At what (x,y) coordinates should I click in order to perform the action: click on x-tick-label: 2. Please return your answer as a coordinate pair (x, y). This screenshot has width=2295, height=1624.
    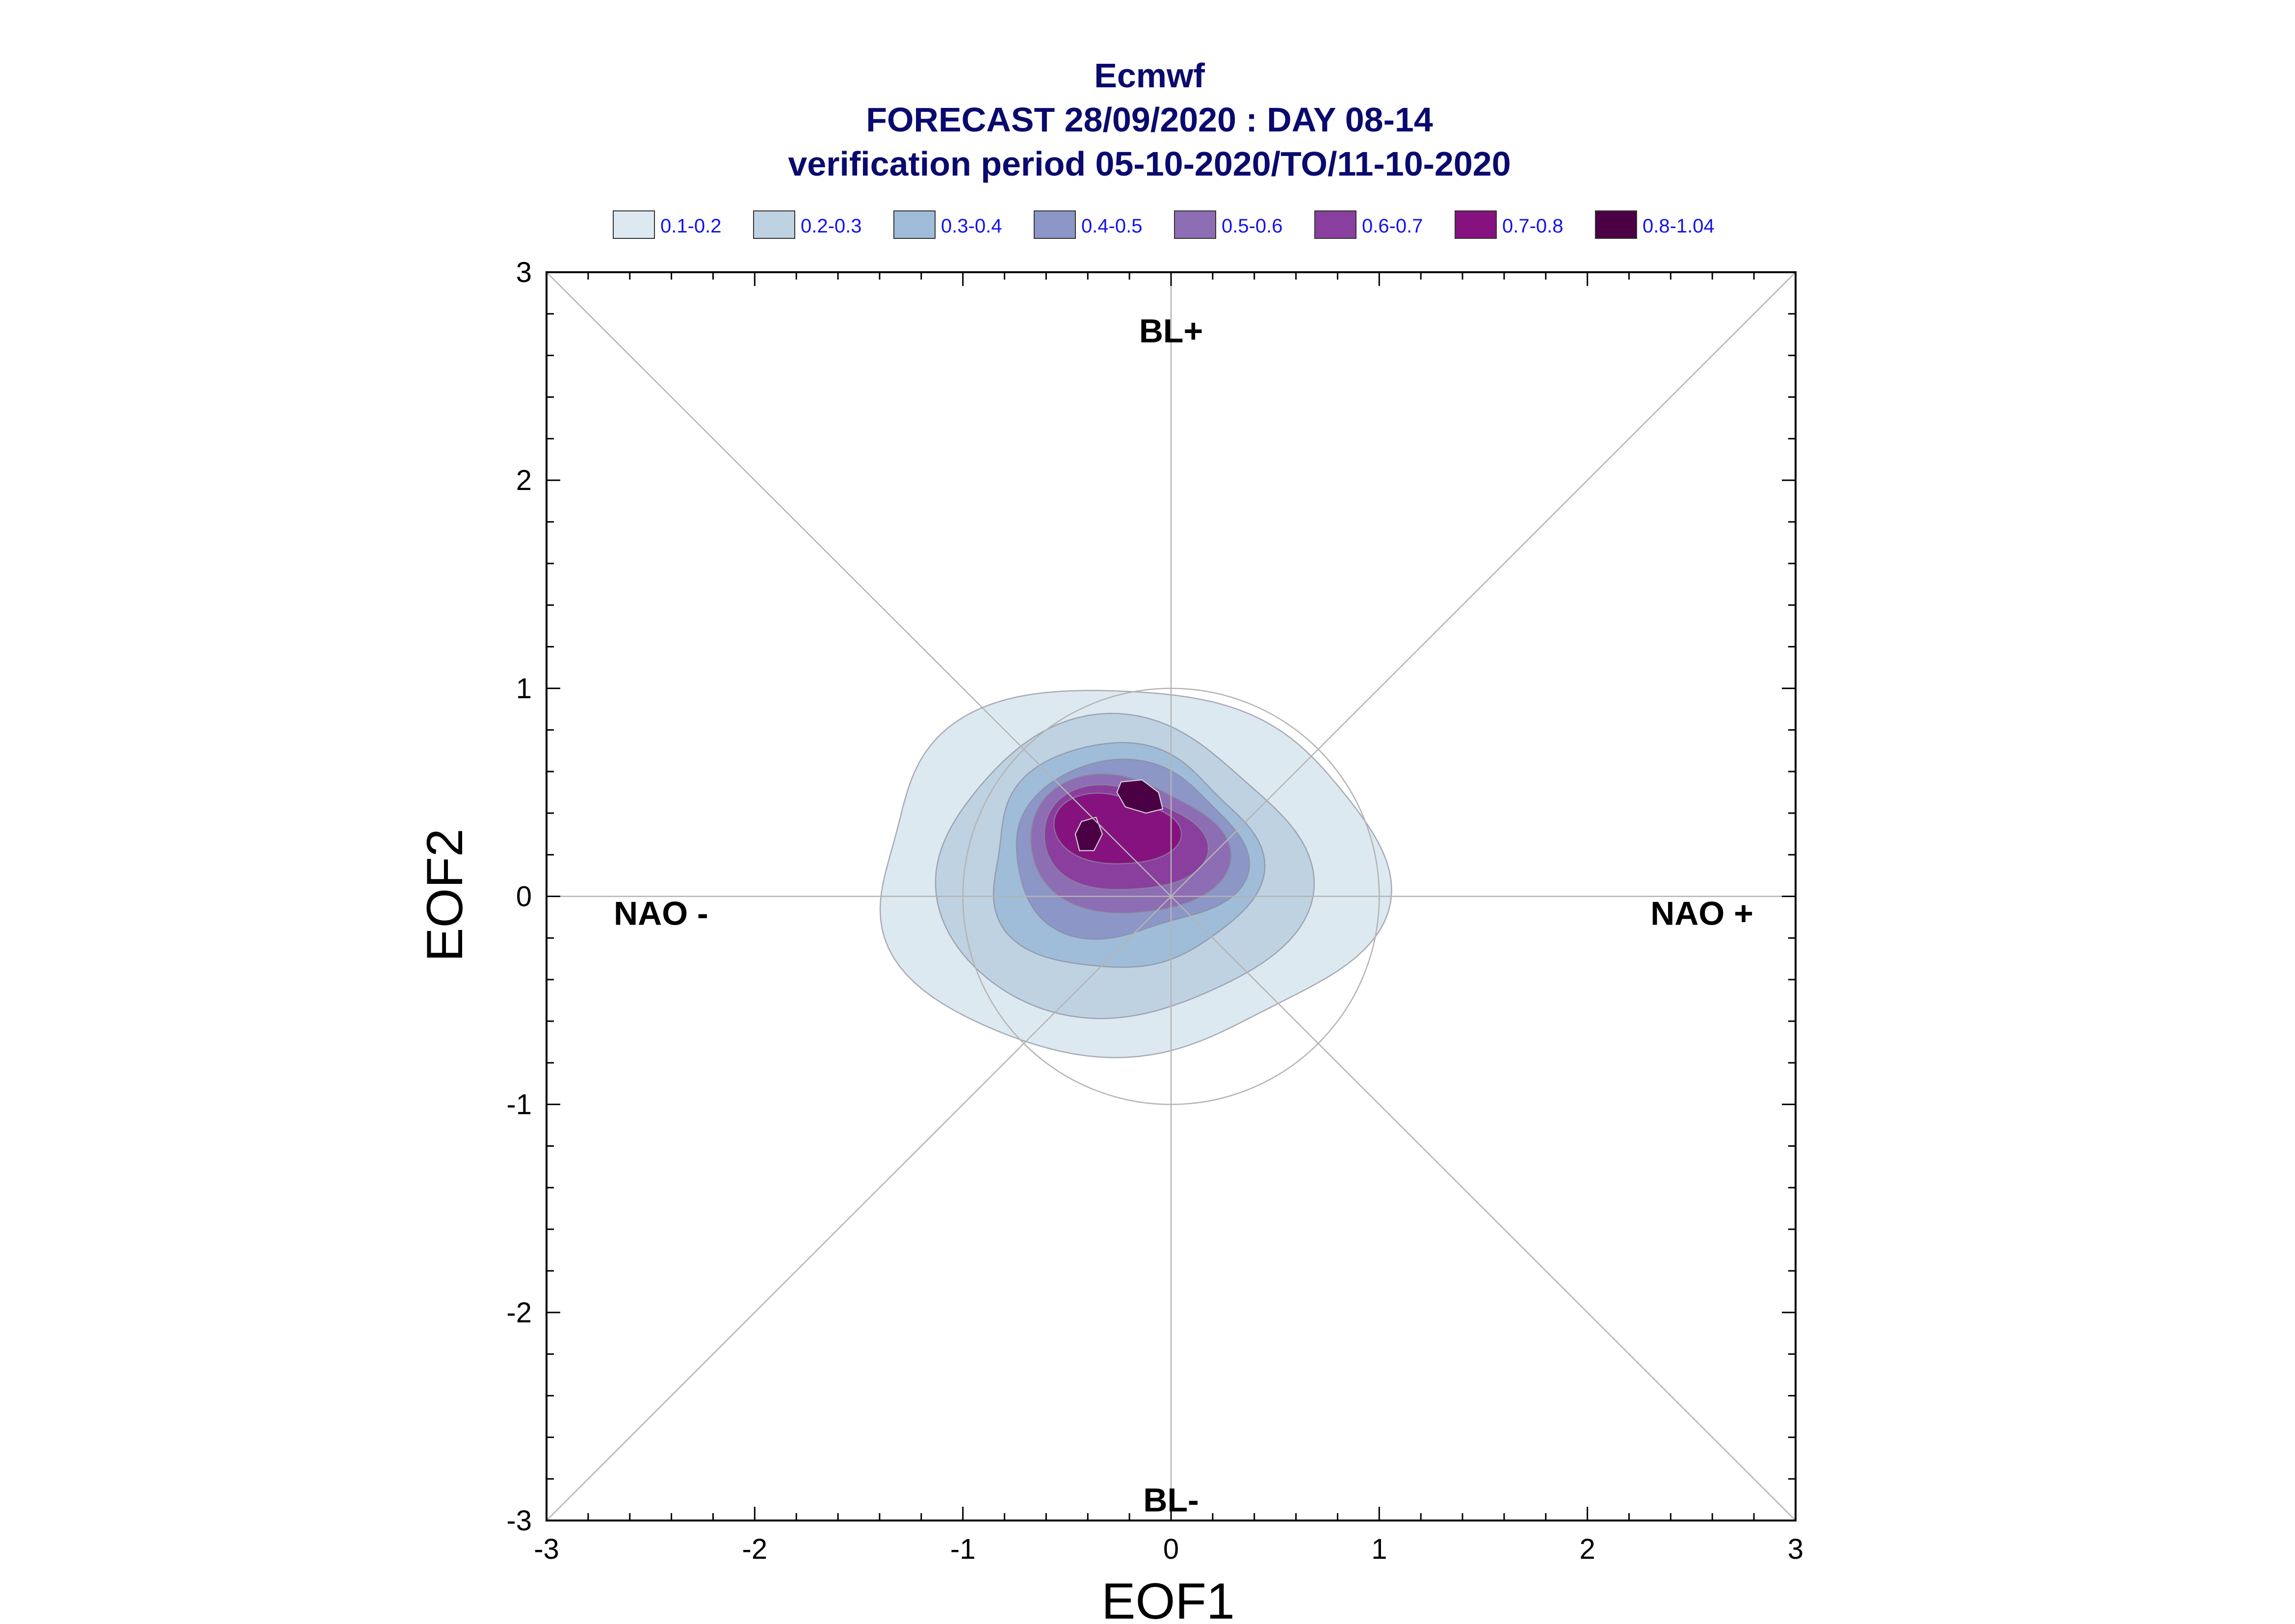
    Looking at the image, I should click on (1588, 1549).